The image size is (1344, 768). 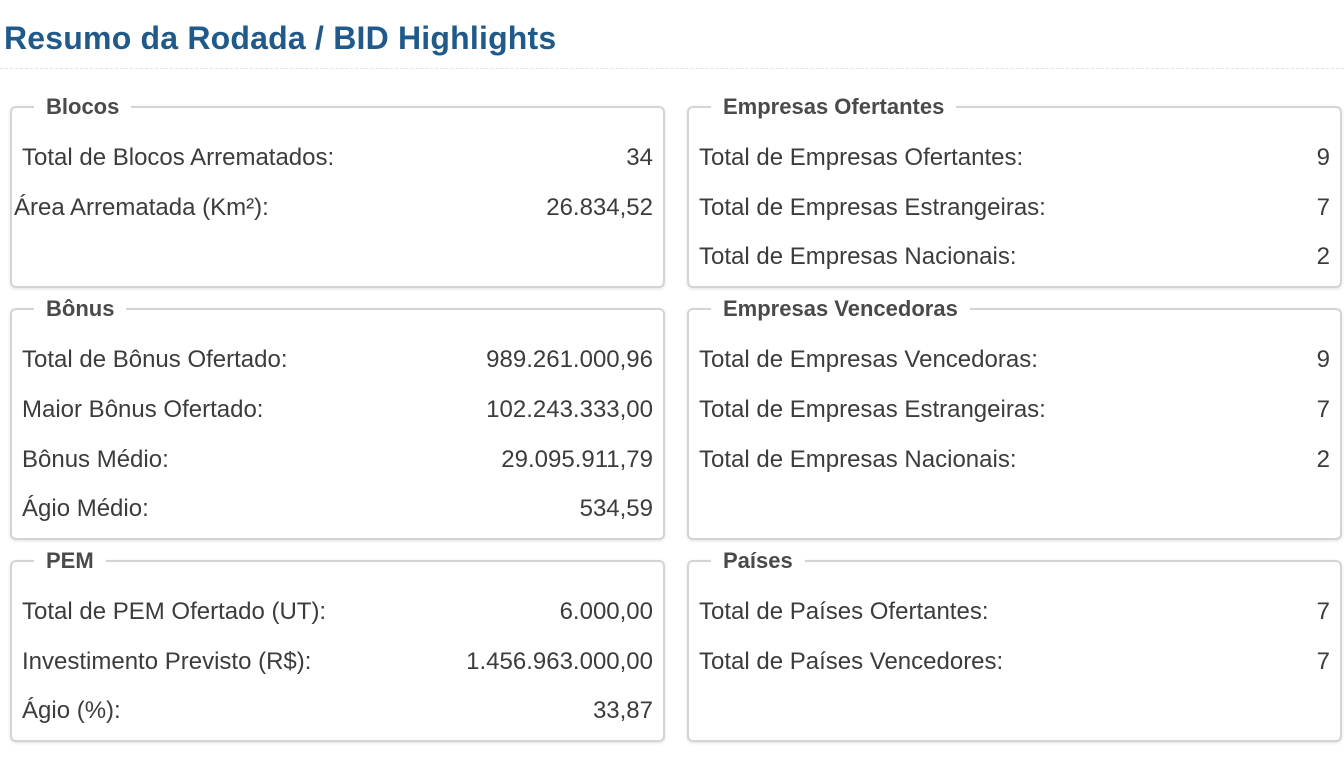 What do you see at coordinates (80, 309) in the screenshot?
I see `panel-legend: Bônus` at bounding box center [80, 309].